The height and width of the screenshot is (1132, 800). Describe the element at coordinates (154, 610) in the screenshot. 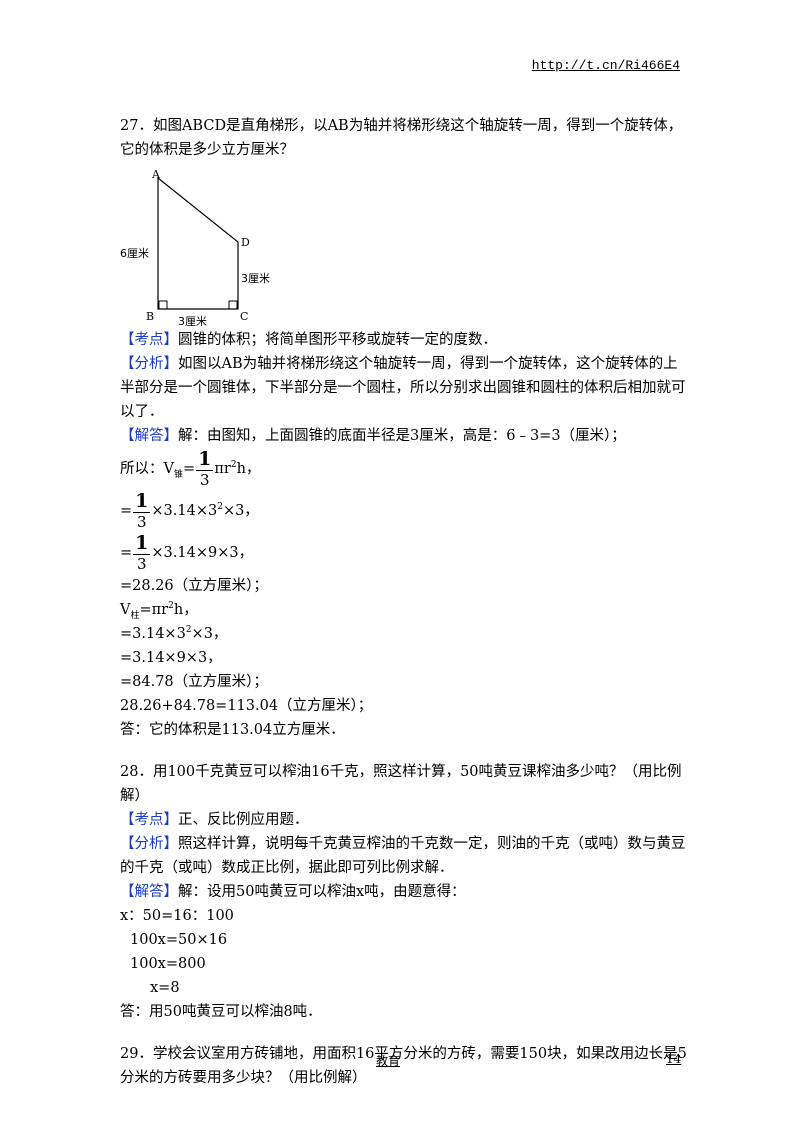

I see `step-text: =πr` at that location.